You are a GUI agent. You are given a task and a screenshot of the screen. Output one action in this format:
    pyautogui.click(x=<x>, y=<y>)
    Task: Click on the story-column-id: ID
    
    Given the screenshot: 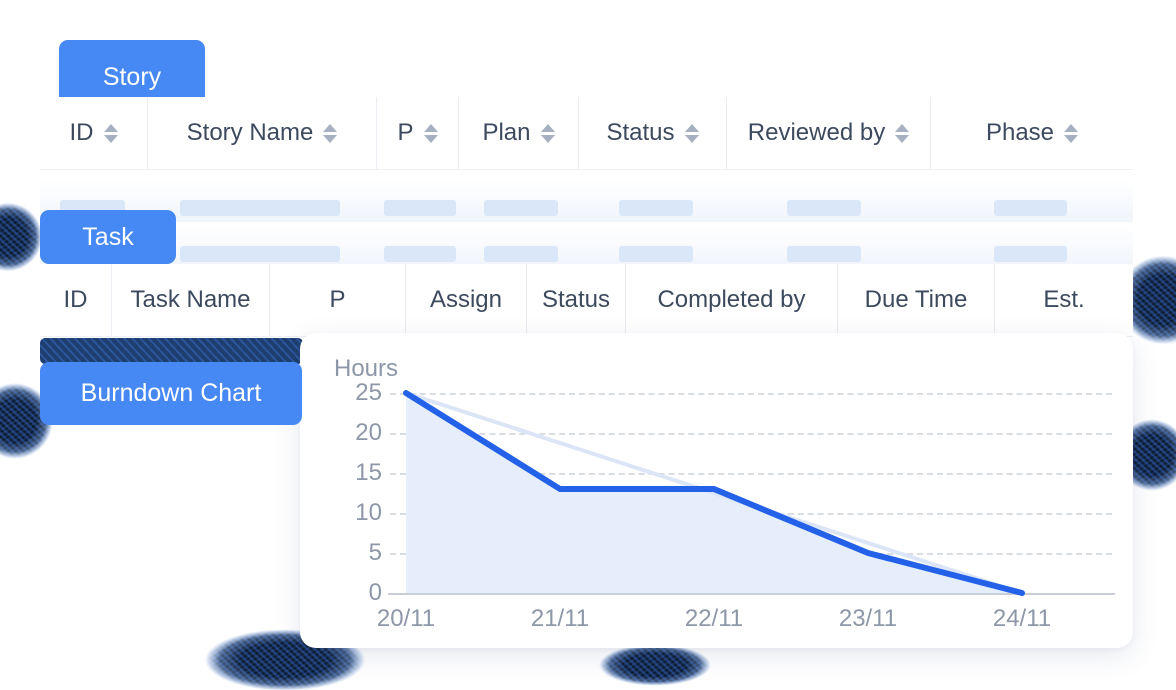 What is the action you would take?
    pyautogui.click(x=94, y=133)
    